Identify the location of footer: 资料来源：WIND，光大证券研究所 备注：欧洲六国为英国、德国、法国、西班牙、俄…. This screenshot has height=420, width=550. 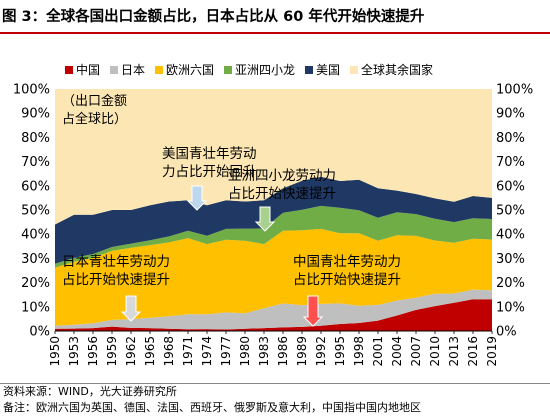
(275, 400).